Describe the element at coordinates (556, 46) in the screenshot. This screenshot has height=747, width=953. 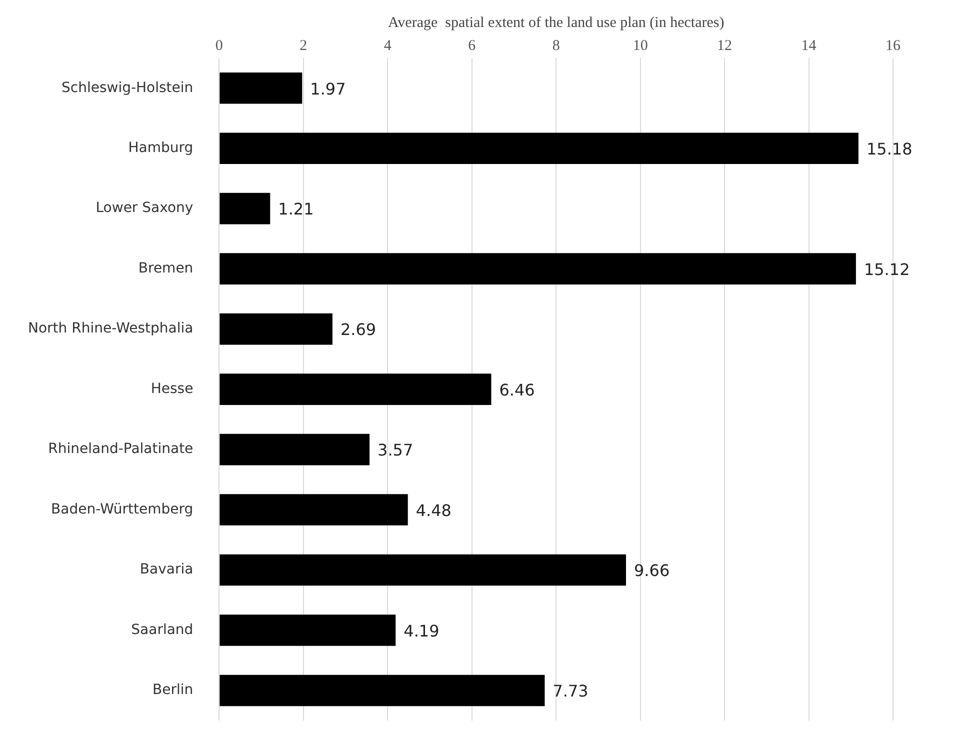
I see `x-tick-label: 8` at that location.